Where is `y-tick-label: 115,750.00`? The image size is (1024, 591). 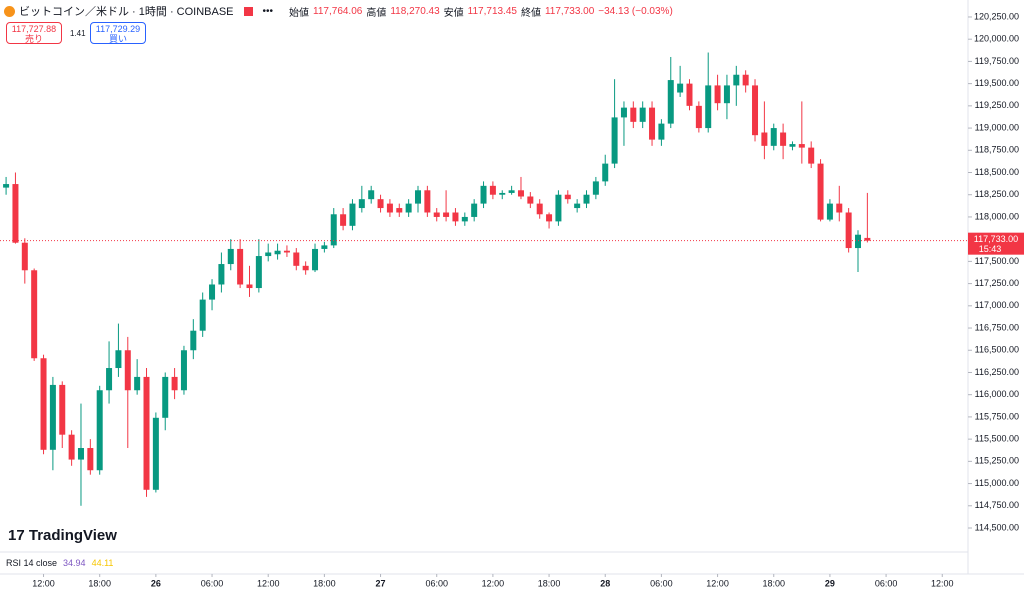
y-tick-label: 115,750.00 is located at coordinates (997, 416).